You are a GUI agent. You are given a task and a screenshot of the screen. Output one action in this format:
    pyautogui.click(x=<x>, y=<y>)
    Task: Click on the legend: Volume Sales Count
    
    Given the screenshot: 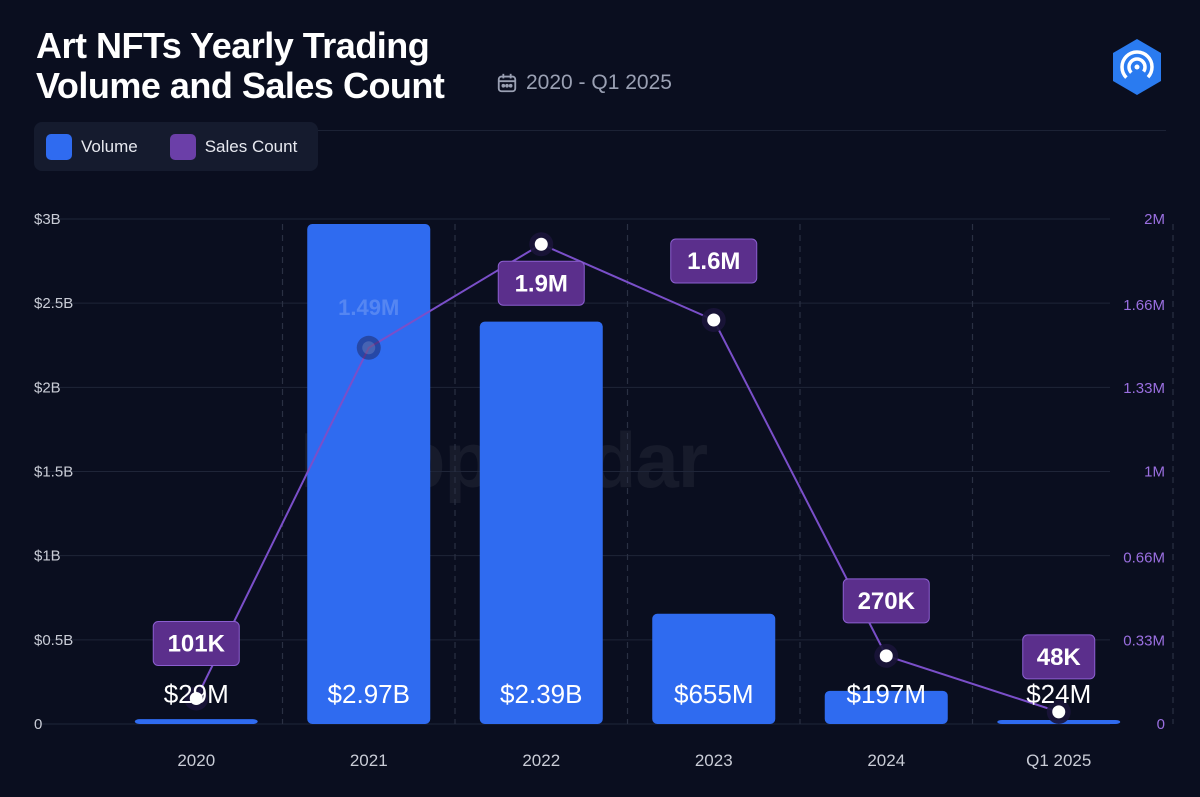 What is the action you would take?
    pyautogui.click(x=176, y=146)
    